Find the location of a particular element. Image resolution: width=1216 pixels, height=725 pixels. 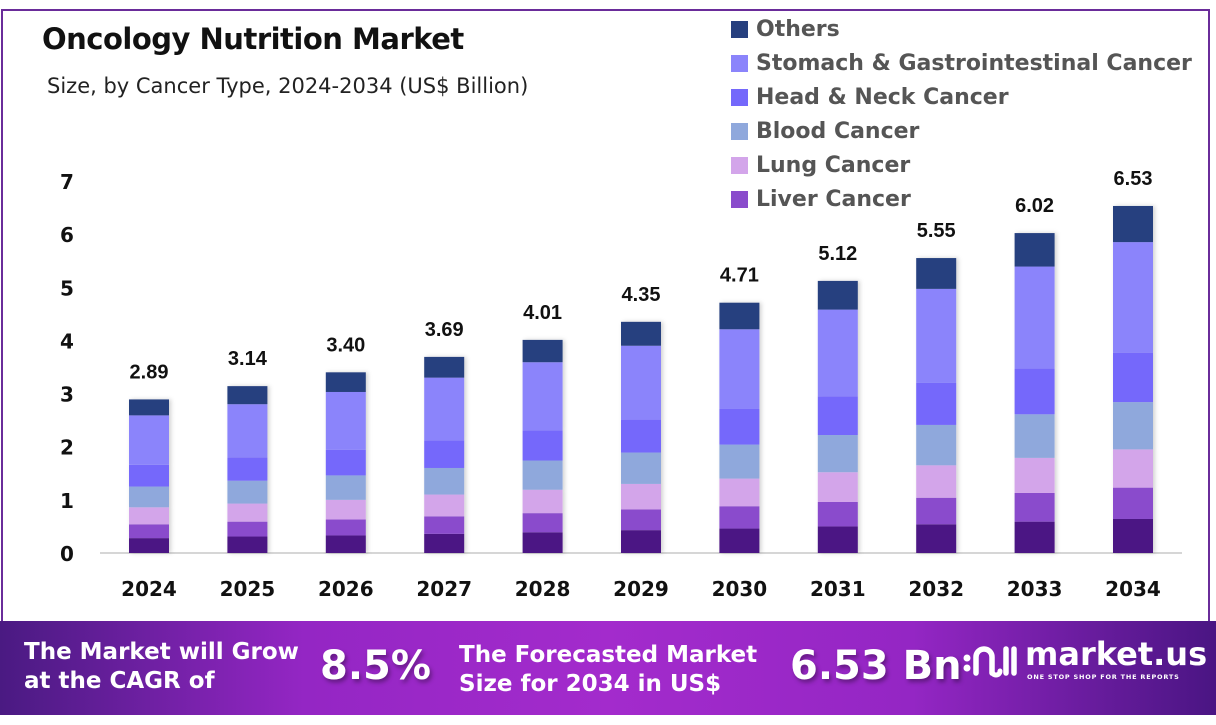

bar-segment-blood-cancer-2034 is located at coordinates (1133, 426).